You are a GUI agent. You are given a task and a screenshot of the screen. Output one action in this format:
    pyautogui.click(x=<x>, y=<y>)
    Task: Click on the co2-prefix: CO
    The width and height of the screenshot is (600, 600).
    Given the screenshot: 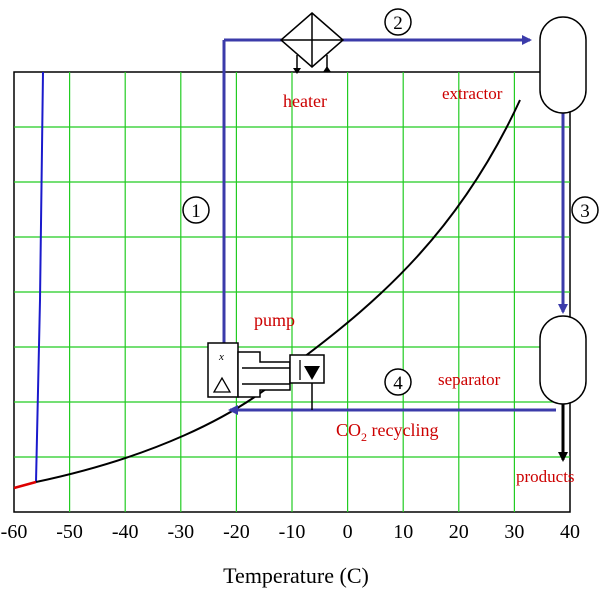 What is the action you would take?
    pyautogui.click(x=348, y=430)
    